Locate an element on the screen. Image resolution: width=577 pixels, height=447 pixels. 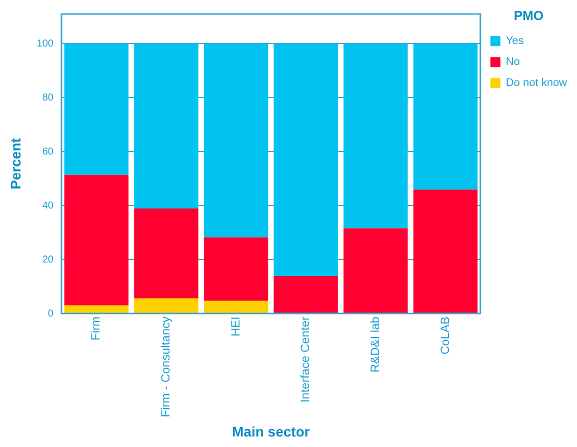
y-tick-label: 60 is located at coordinates (48, 152).